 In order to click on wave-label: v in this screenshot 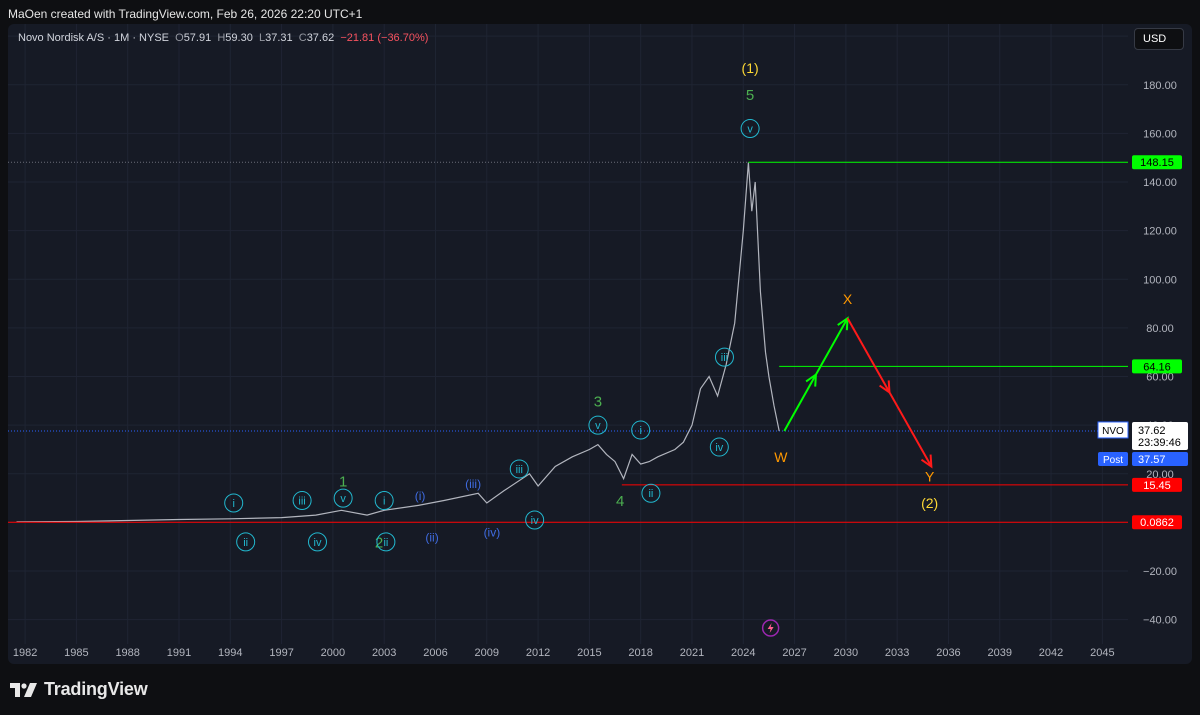, I will do `click(750, 130)`.